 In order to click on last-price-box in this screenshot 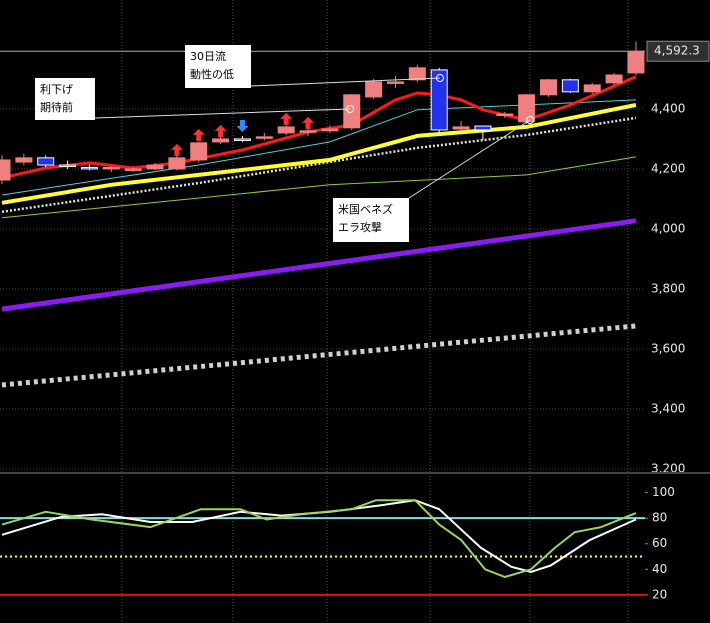, I will do `click(678, 51)`.